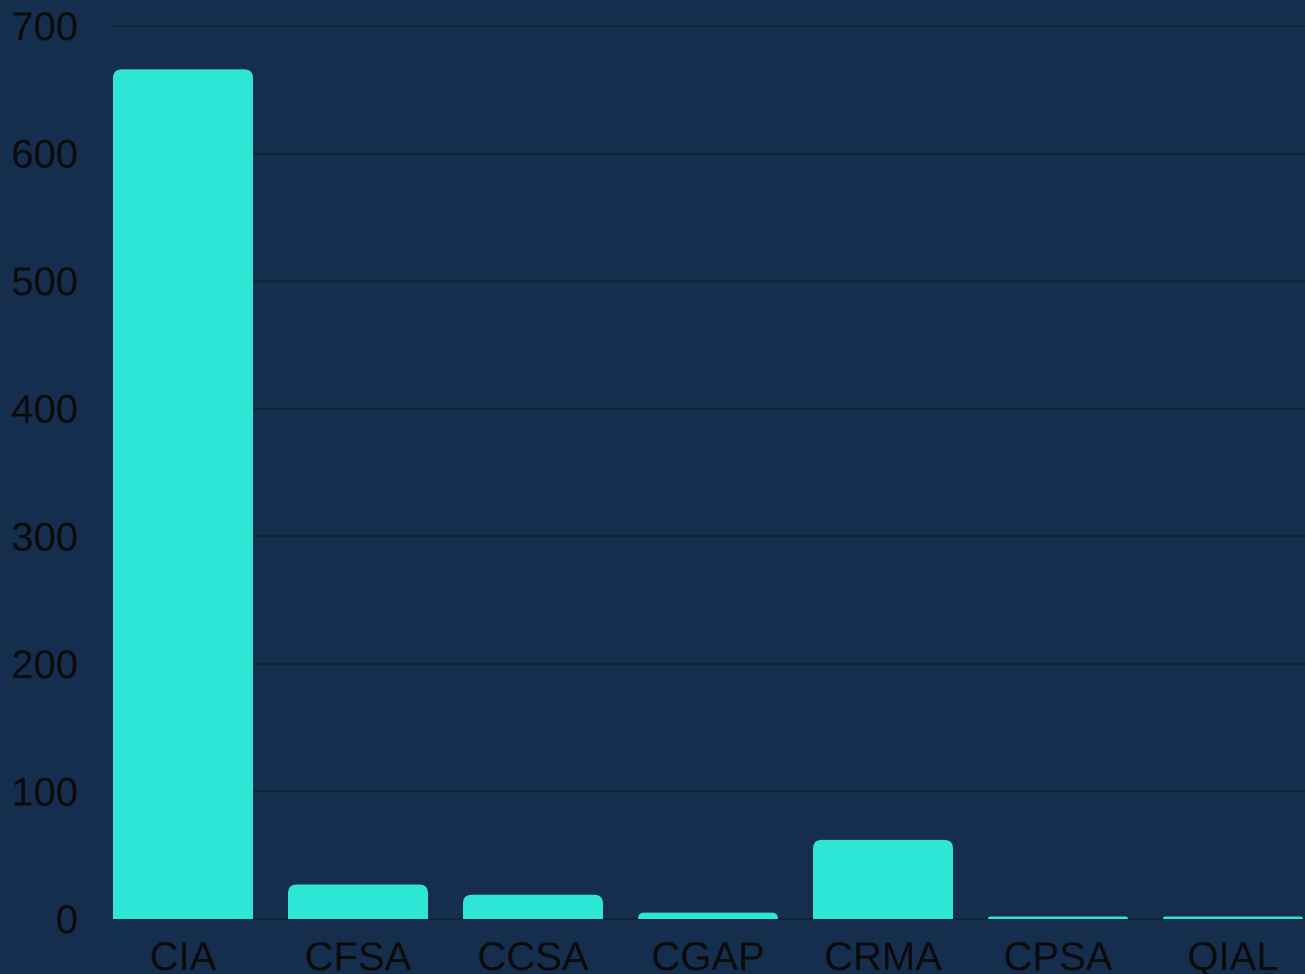 This screenshot has height=974, width=1305. I want to click on y-tick-label: 500, so click(44, 282).